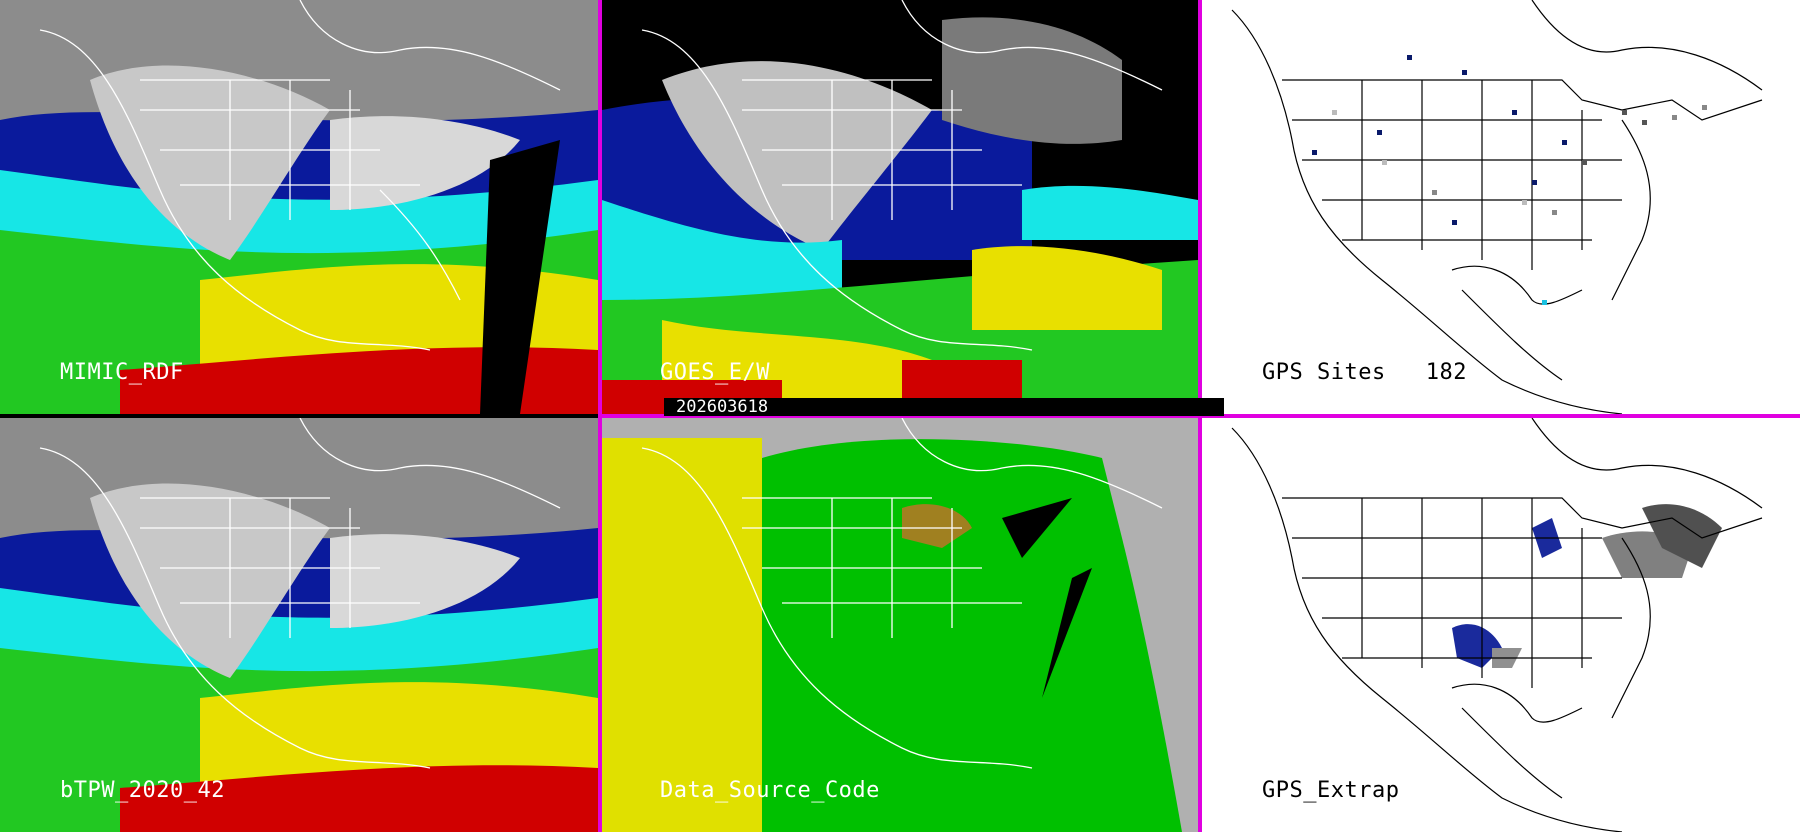  I want to click on panel-label: bTPW_2020_42, so click(142, 790).